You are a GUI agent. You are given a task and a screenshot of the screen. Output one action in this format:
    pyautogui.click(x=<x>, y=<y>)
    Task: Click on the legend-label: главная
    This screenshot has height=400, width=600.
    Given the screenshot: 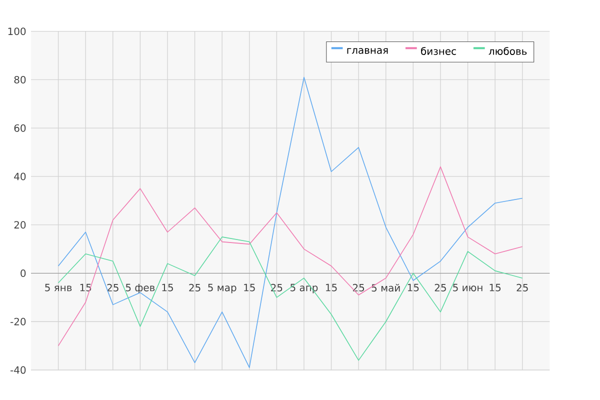 What is the action you would take?
    pyautogui.click(x=367, y=51)
    